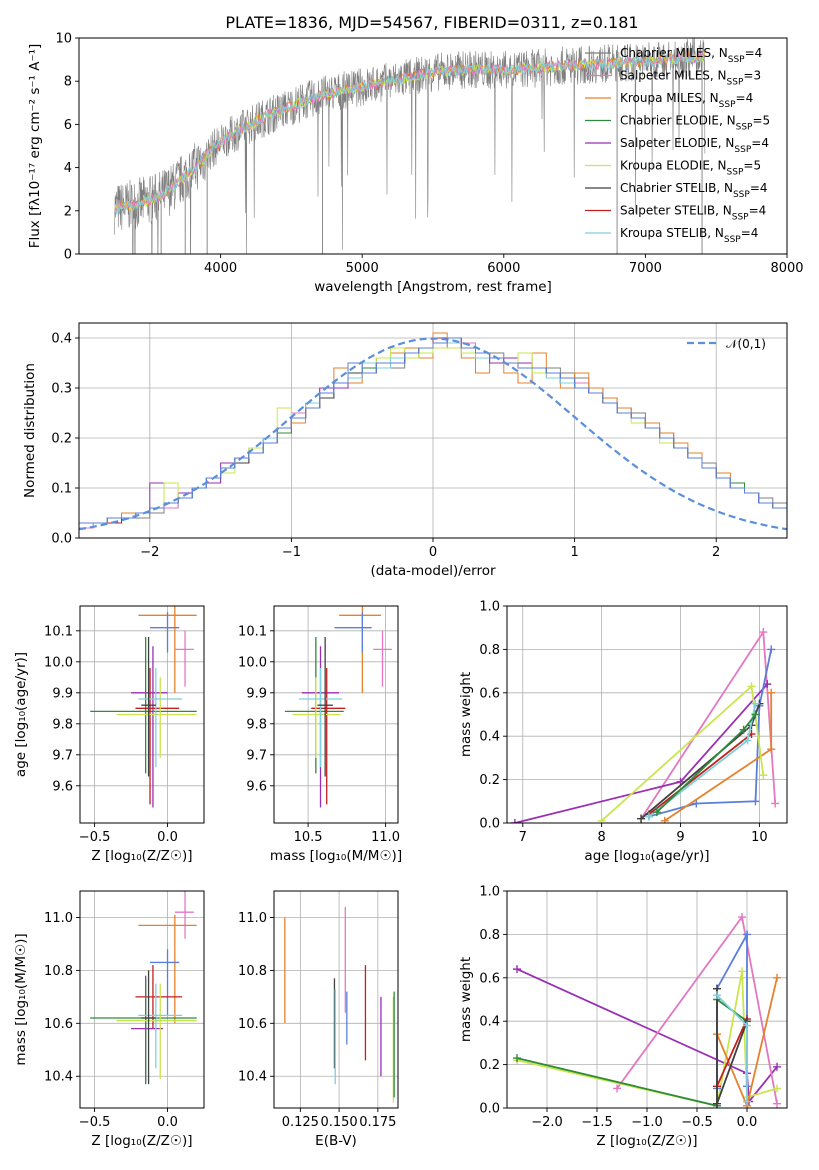 This screenshot has height=1170, width=819. I want to click on mass_vs_ebv-axes: 0.125 0.150 0.175 10.4 10.6 10.8 11.0 E(B-V), so click(318, 1020).